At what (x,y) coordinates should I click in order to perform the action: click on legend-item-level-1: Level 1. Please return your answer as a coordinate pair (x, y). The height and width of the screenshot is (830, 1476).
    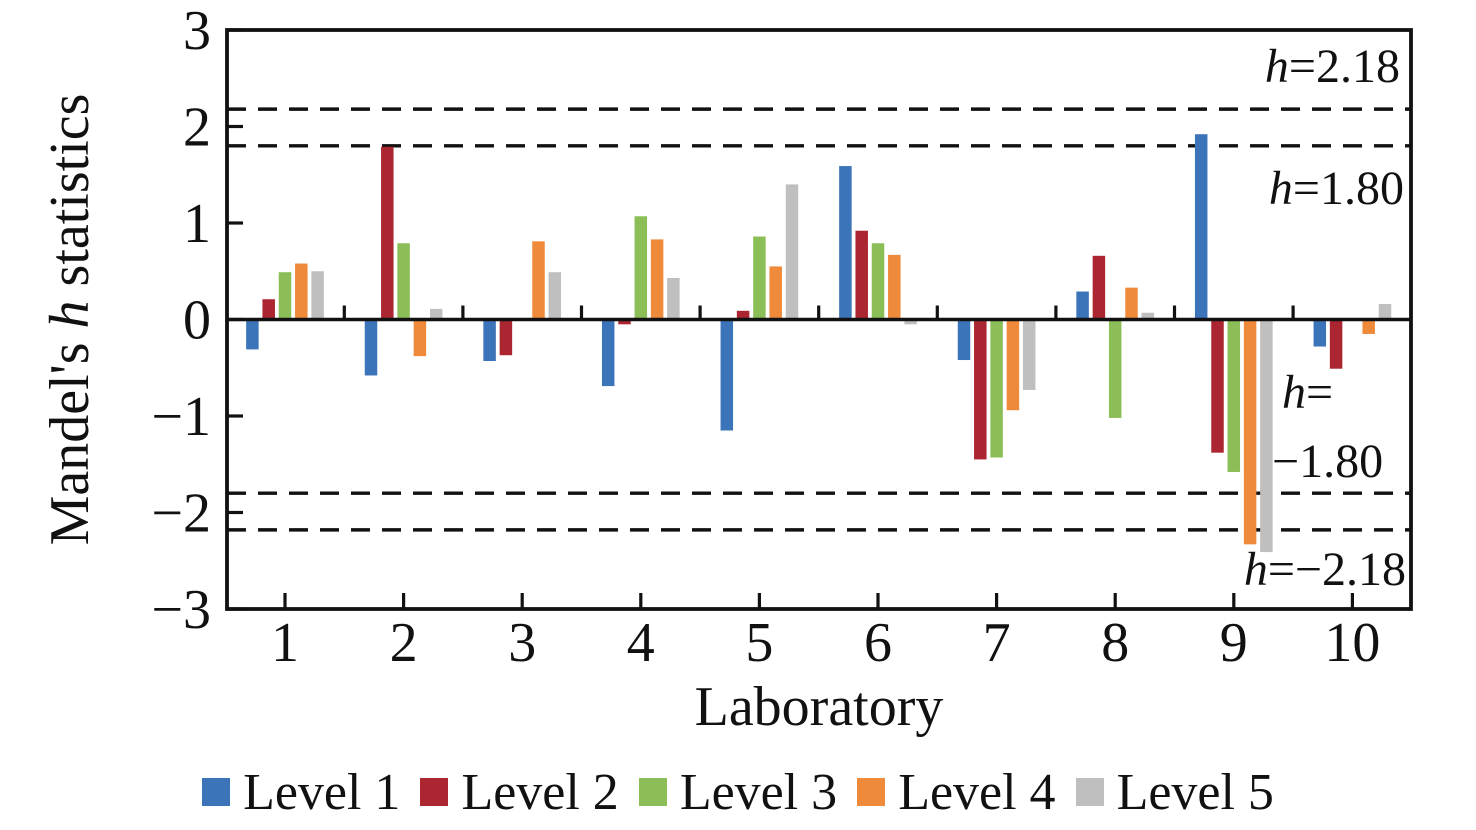
    Looking at the image, I should click on (301, 792).